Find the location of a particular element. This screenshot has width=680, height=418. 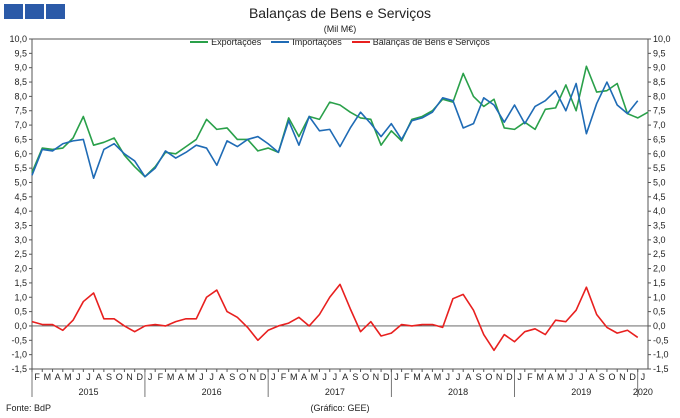

y-tick-label-right: 3,5 is located at coordinates (659, 226).